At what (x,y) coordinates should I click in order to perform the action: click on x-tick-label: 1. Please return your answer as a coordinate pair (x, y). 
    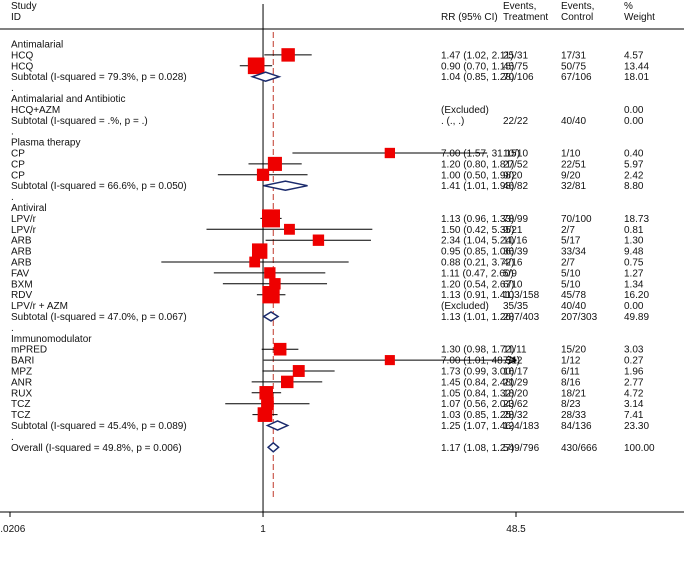
    Looking at the image, I should click on (263, 529).